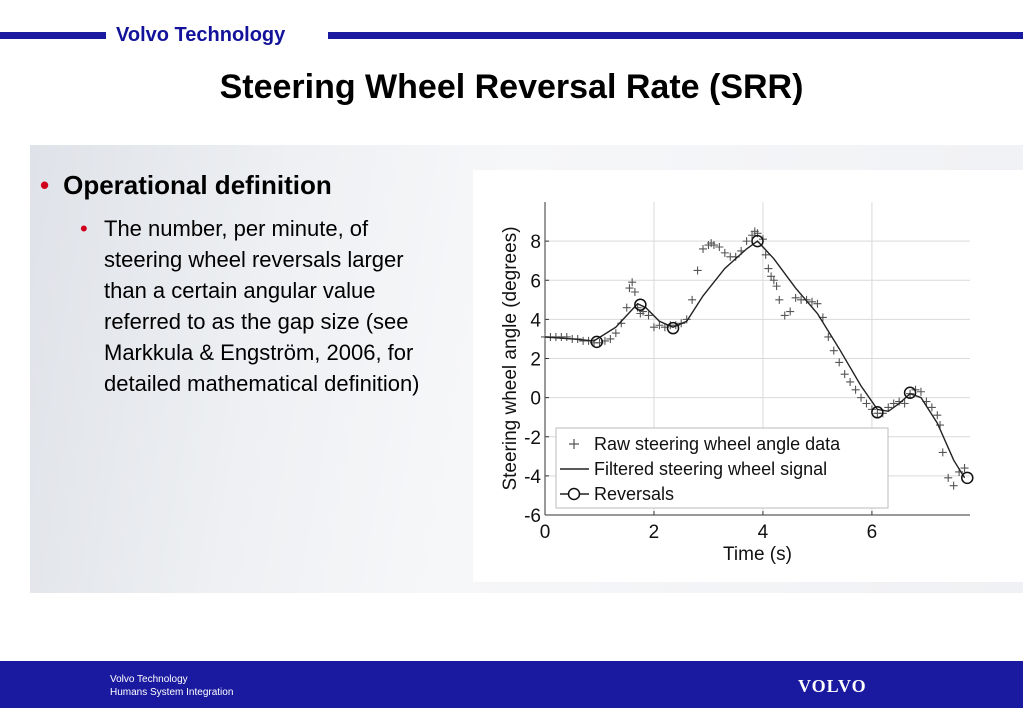 Image resolution: width=1023 pixels, height=708 pixels. Describe the element at coordinates (532, 477) in the screenshot. I see `y-tick-label: -4` at that location.